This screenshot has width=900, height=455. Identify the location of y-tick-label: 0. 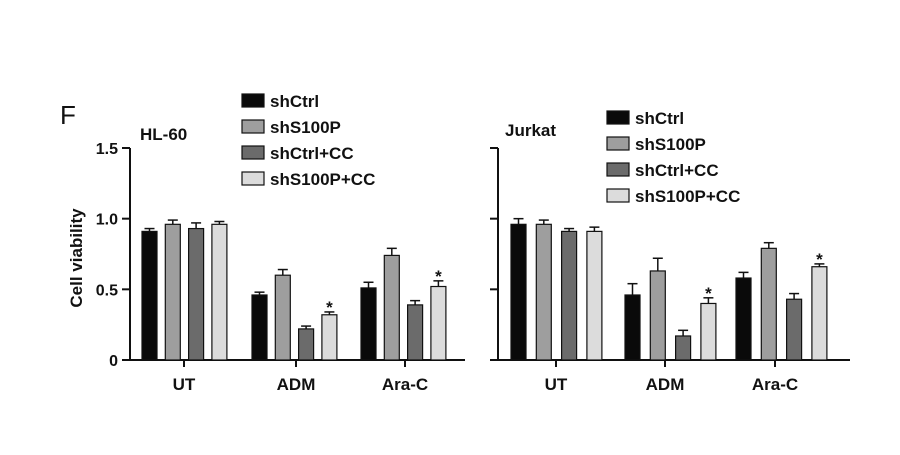
(113, 361).